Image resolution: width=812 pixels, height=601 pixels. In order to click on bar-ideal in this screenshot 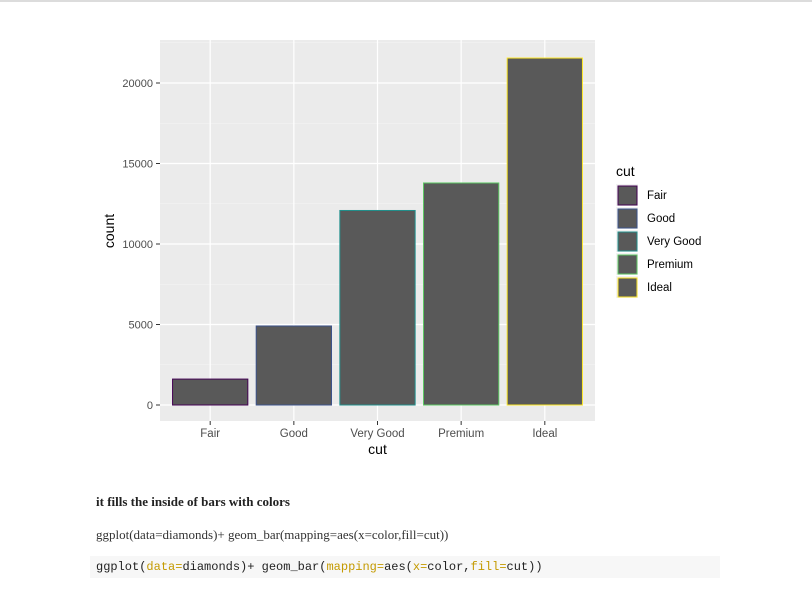, I will do `click(544, 231)`.